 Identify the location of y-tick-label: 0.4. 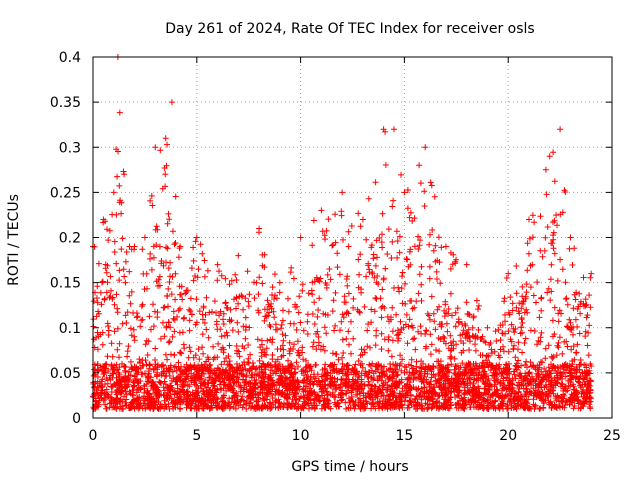
(70, 58).